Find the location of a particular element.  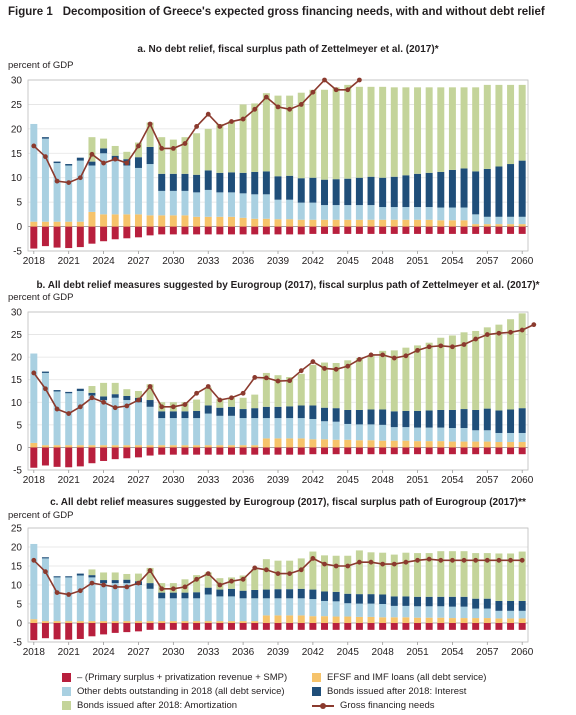

y-tick-label: 25 is located at coordinates (17, 335).